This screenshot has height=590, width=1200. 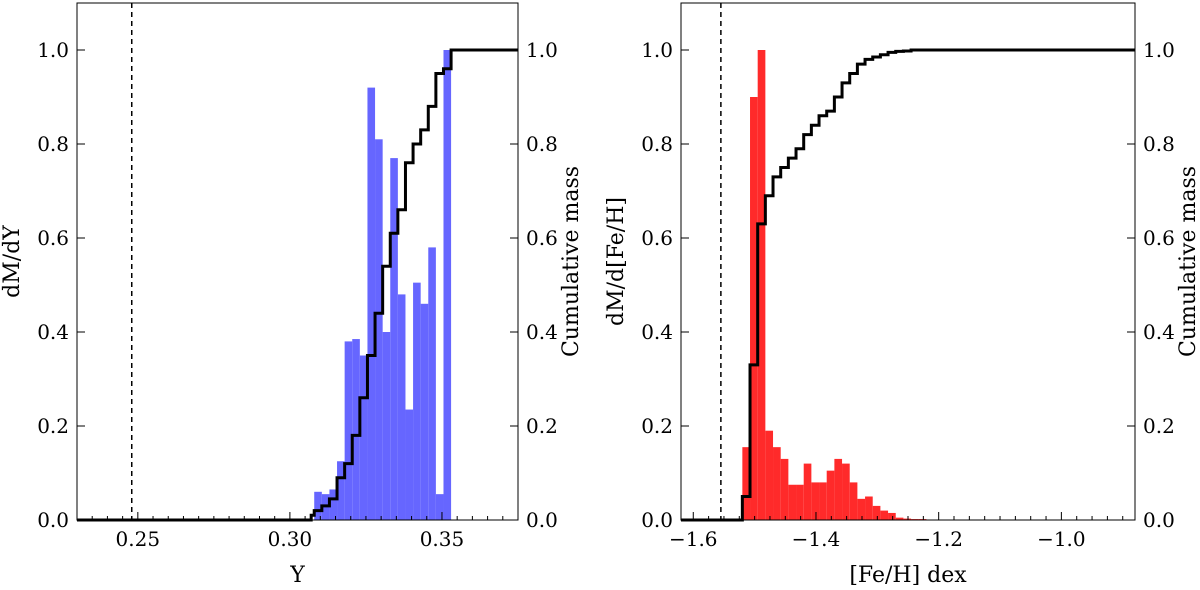 What do you see at coordinates (816, 539) in the screenshot?
I see `x-tick-label: −1.4` at bounding box center [816, 539].